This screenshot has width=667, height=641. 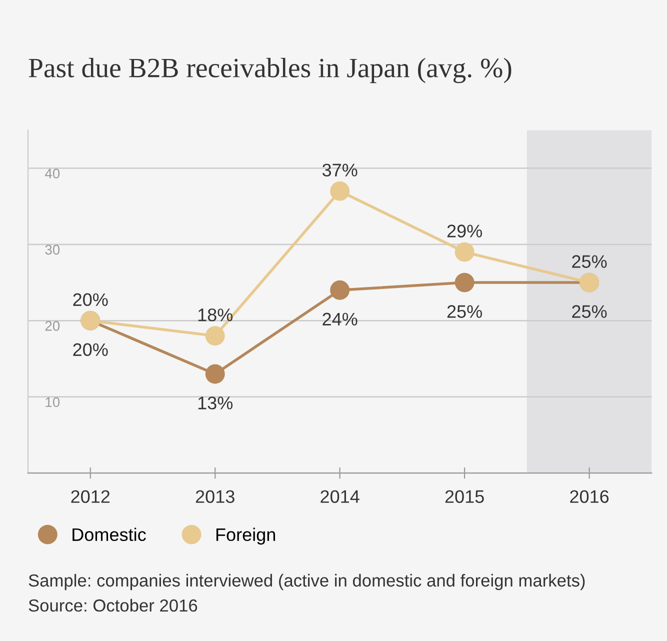 I want to click on y-tick-label: 30, so click(x=52, y=249).